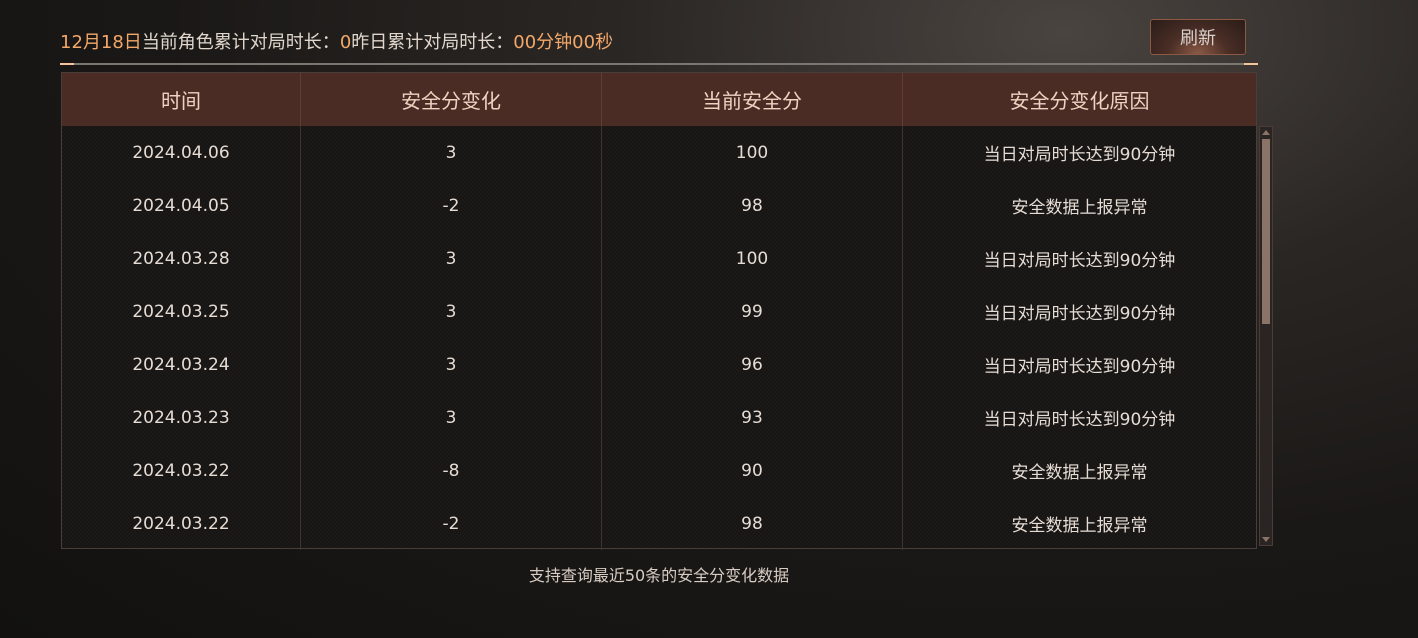  I want to click on table-header: 时间 安全分变化 当前安全分 安全分变化原因, so click(659, 99).